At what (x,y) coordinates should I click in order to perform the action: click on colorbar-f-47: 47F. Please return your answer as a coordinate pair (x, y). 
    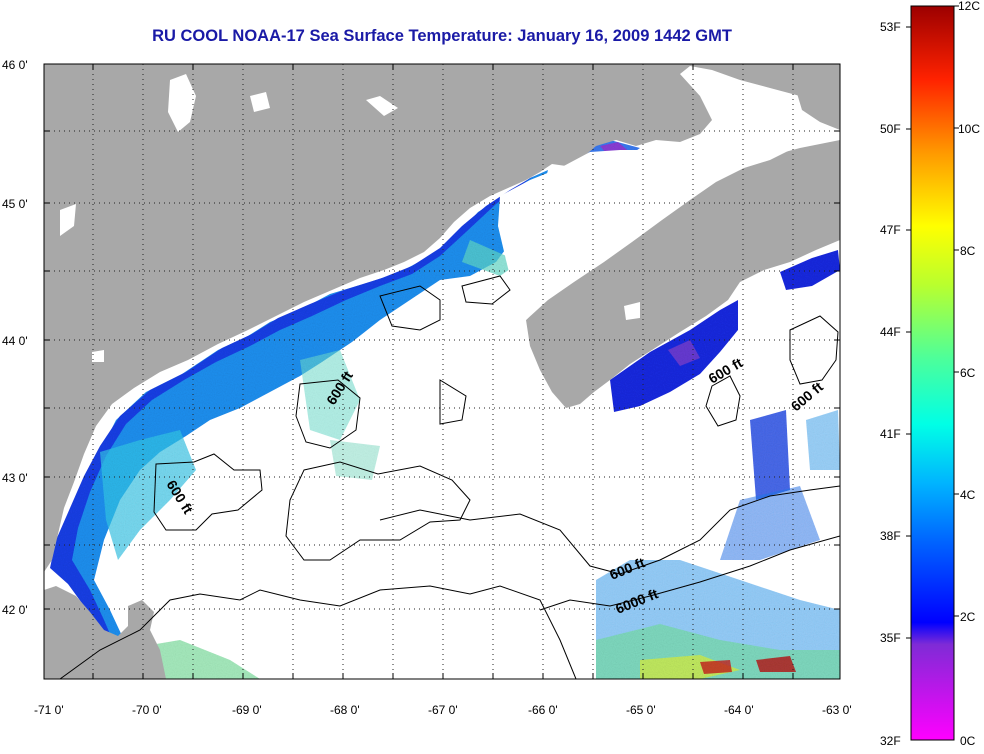
    Looking at the image, I should click on (890, 230).